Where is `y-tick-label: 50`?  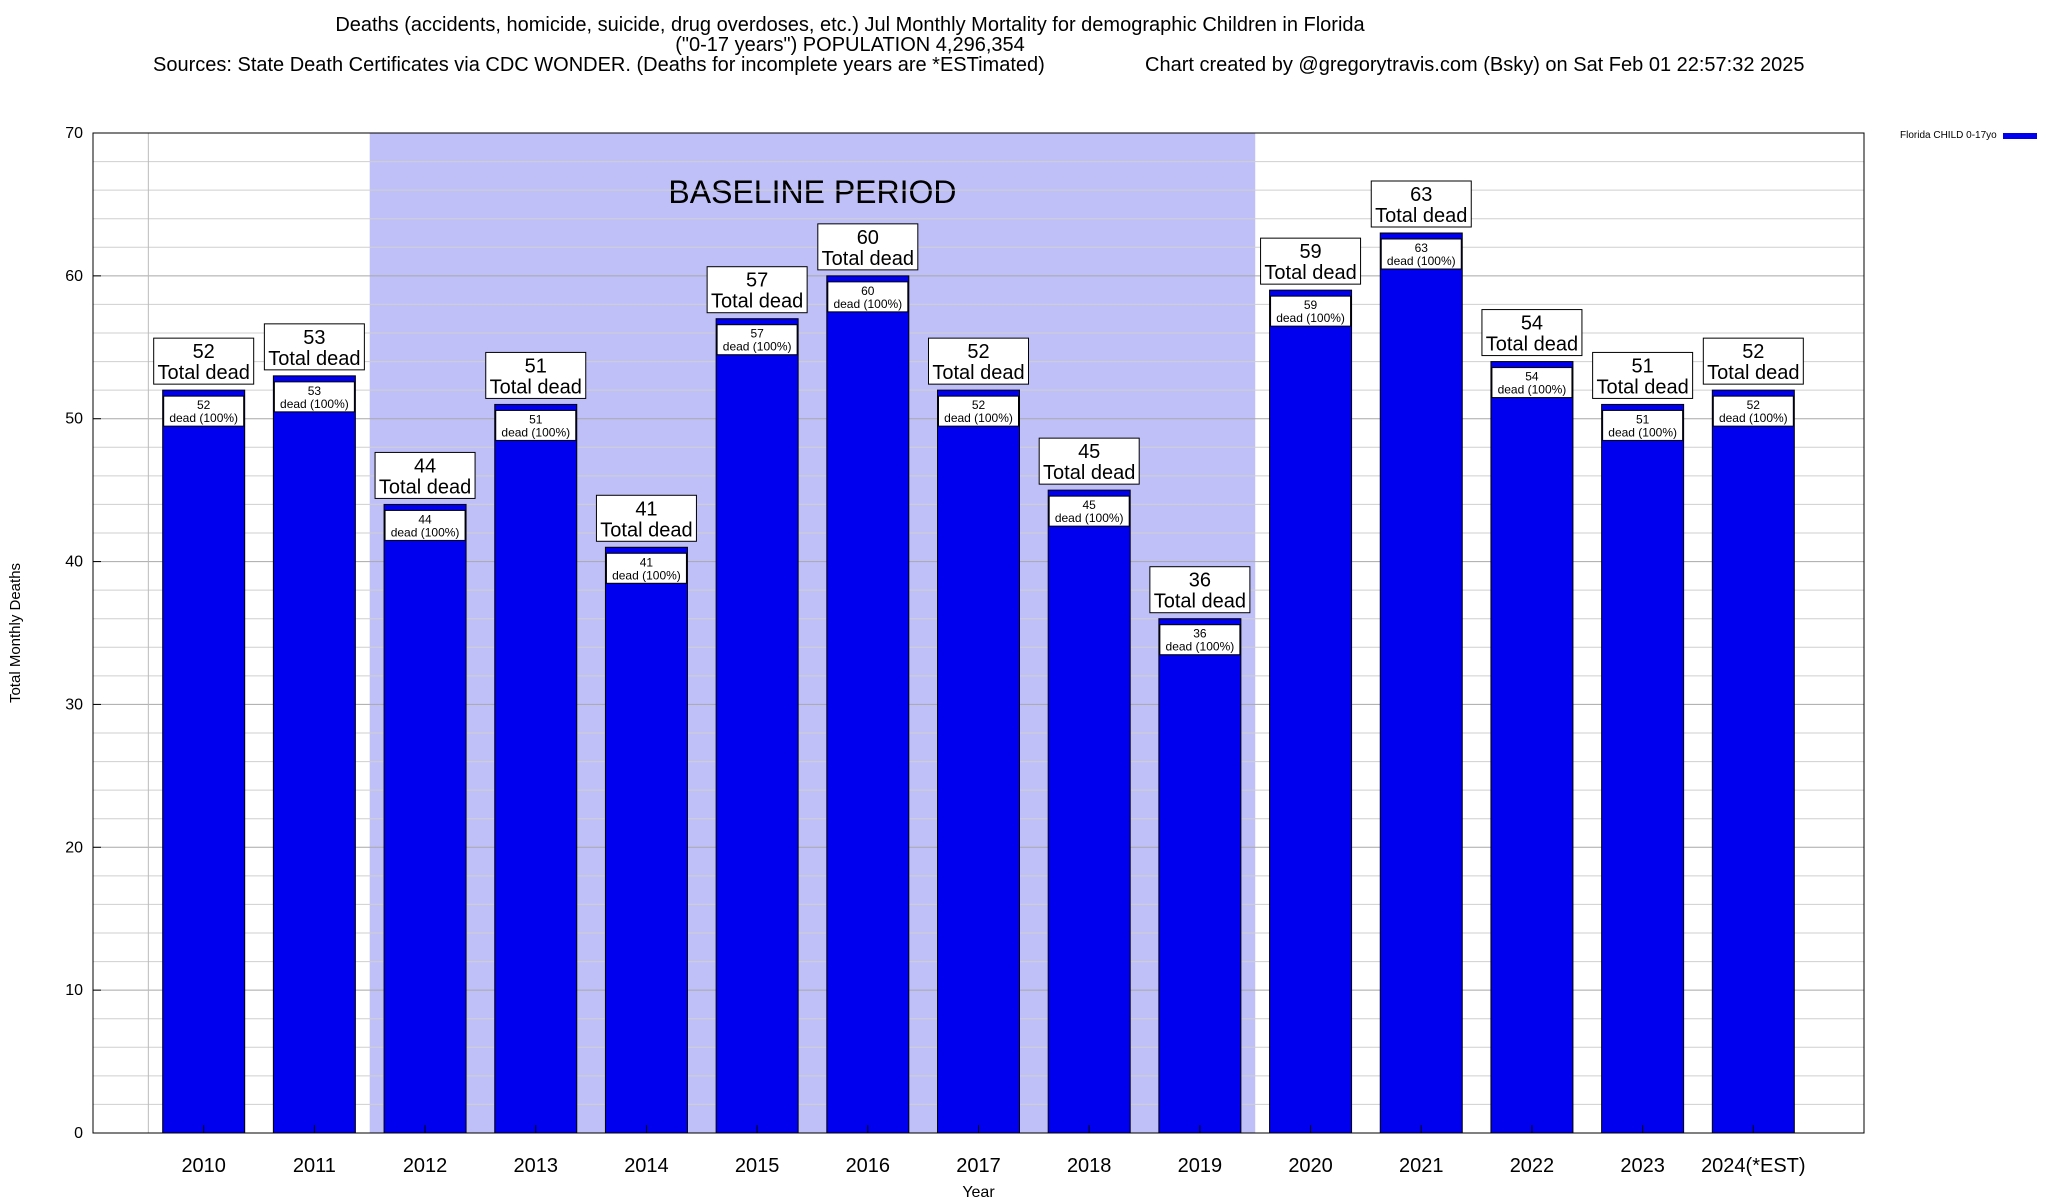 y-tick-label: 50 is located at coordinates (74, 419).